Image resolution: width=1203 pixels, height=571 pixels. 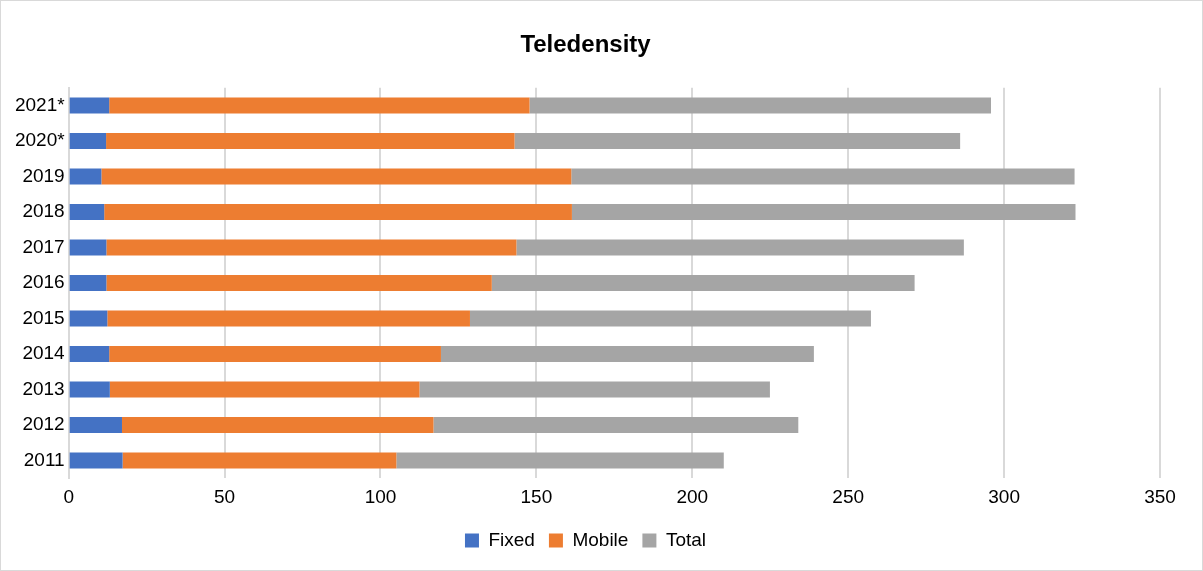 What do you see at coordinates (1004, 496) in the screenshot?
I see `x-tick-label: 300` at bounding box center [1004, 496].